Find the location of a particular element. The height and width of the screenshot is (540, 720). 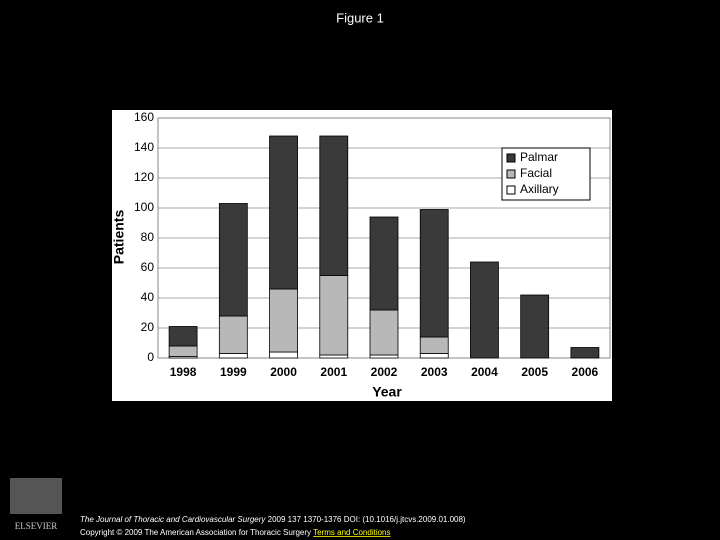

y-tick-label: 80 is located at coordinates (148, 237).